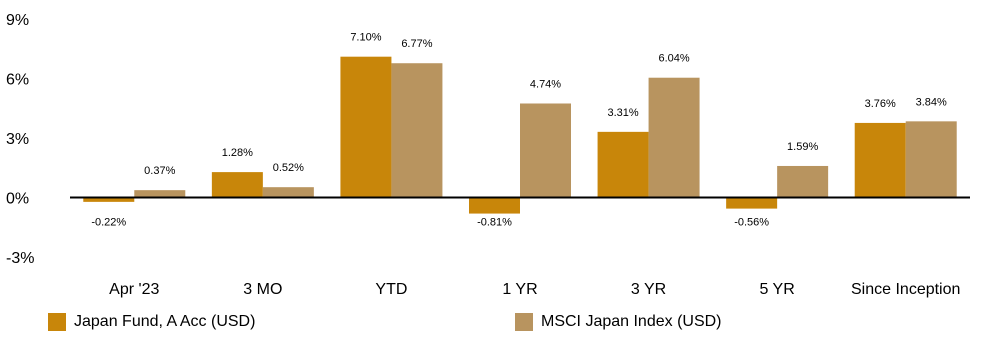  Describe the element at coordinates (416, 44) in the screenshot. I see `data-label: 6.77%` at that location.